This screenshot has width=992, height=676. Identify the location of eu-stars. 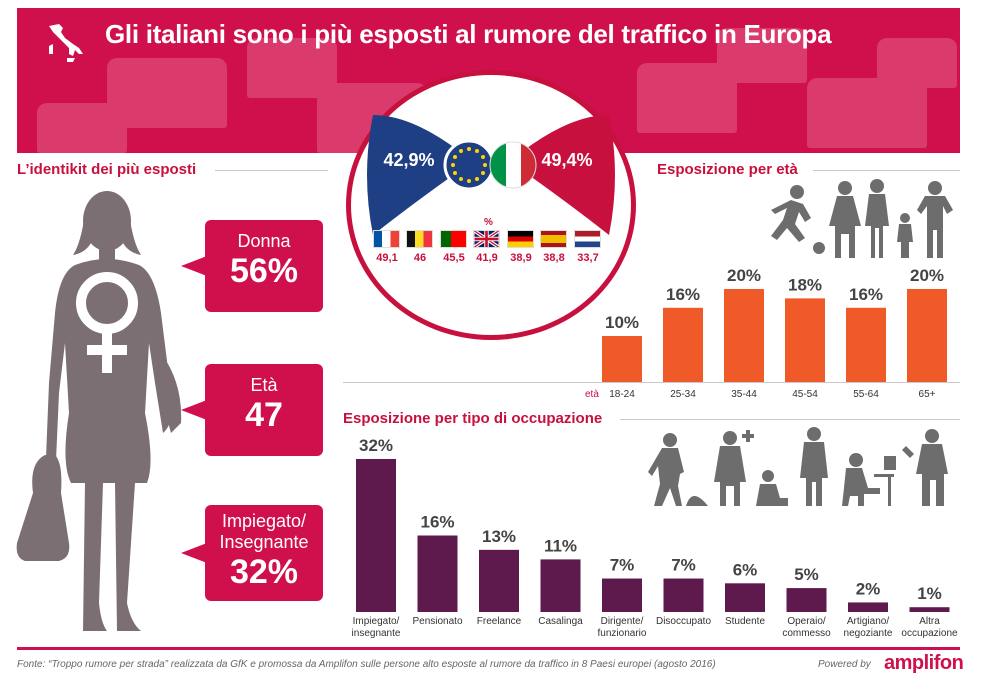
(469, 165).